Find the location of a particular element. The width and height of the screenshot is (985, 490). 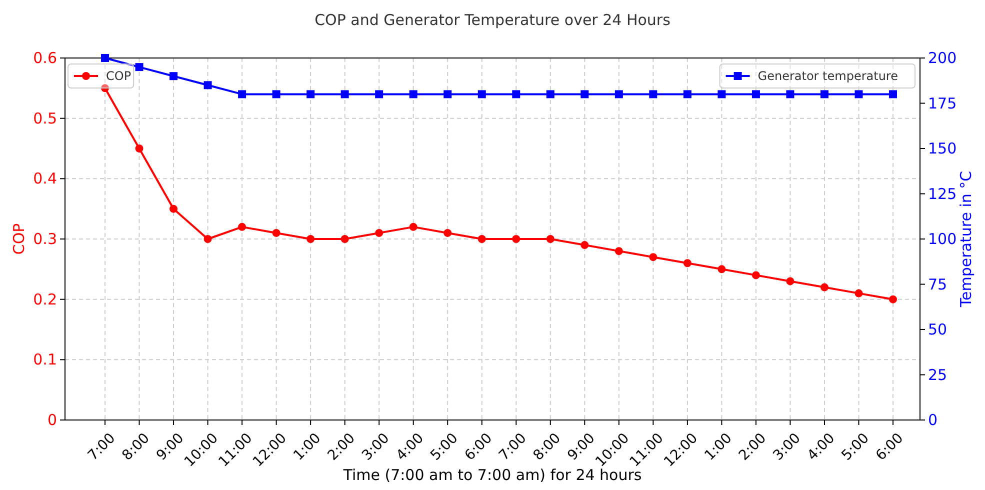

x-axis-title: Time (7:00 am to 7:00 am) for 24 hours is located at coordinates (492, 475).